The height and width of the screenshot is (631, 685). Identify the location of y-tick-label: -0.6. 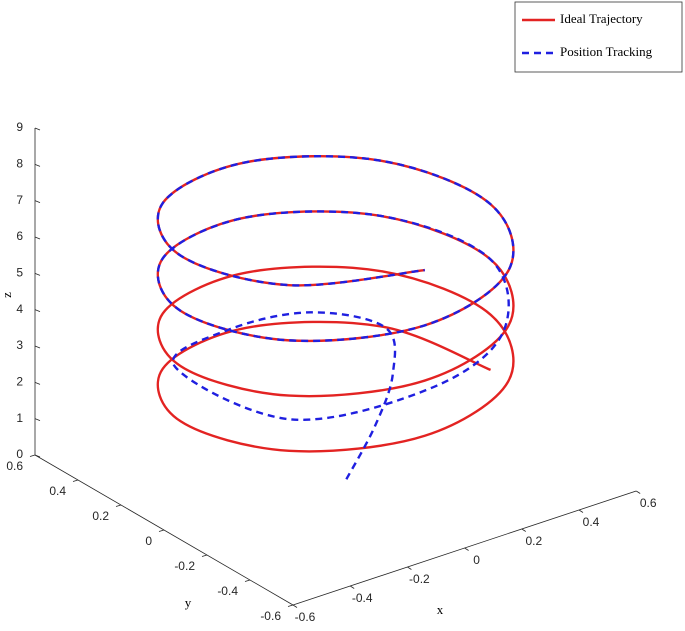
(270, 616).